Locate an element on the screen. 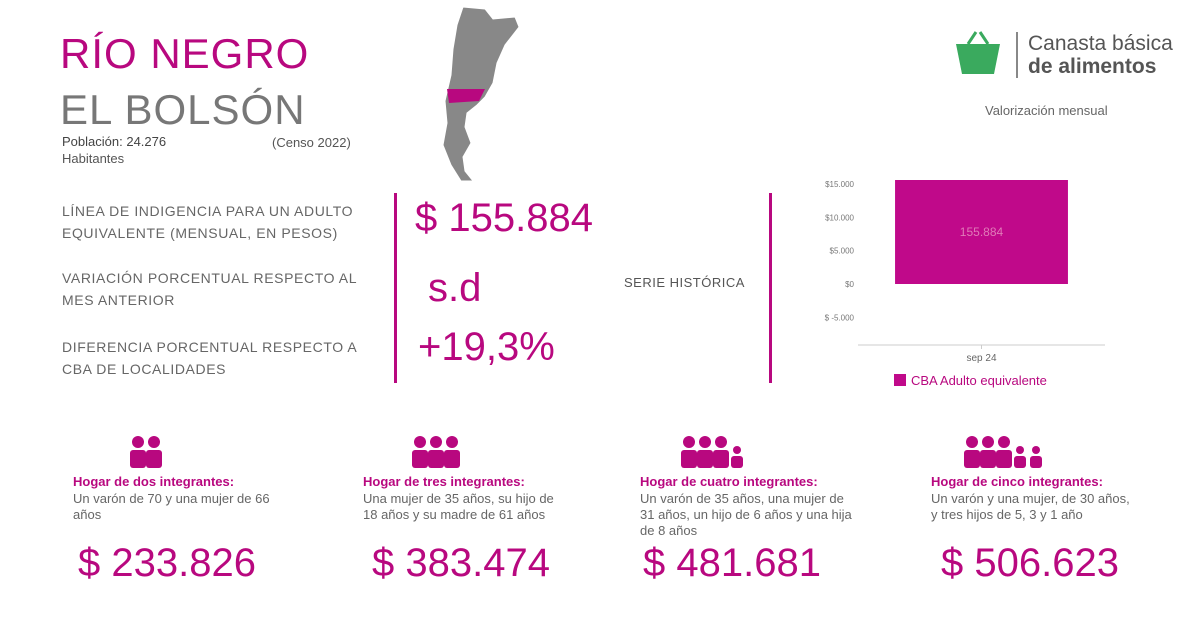 The width and height of the screenshot is (1194, 620). population-value: 24.276 is located at coordinates (146, 141).